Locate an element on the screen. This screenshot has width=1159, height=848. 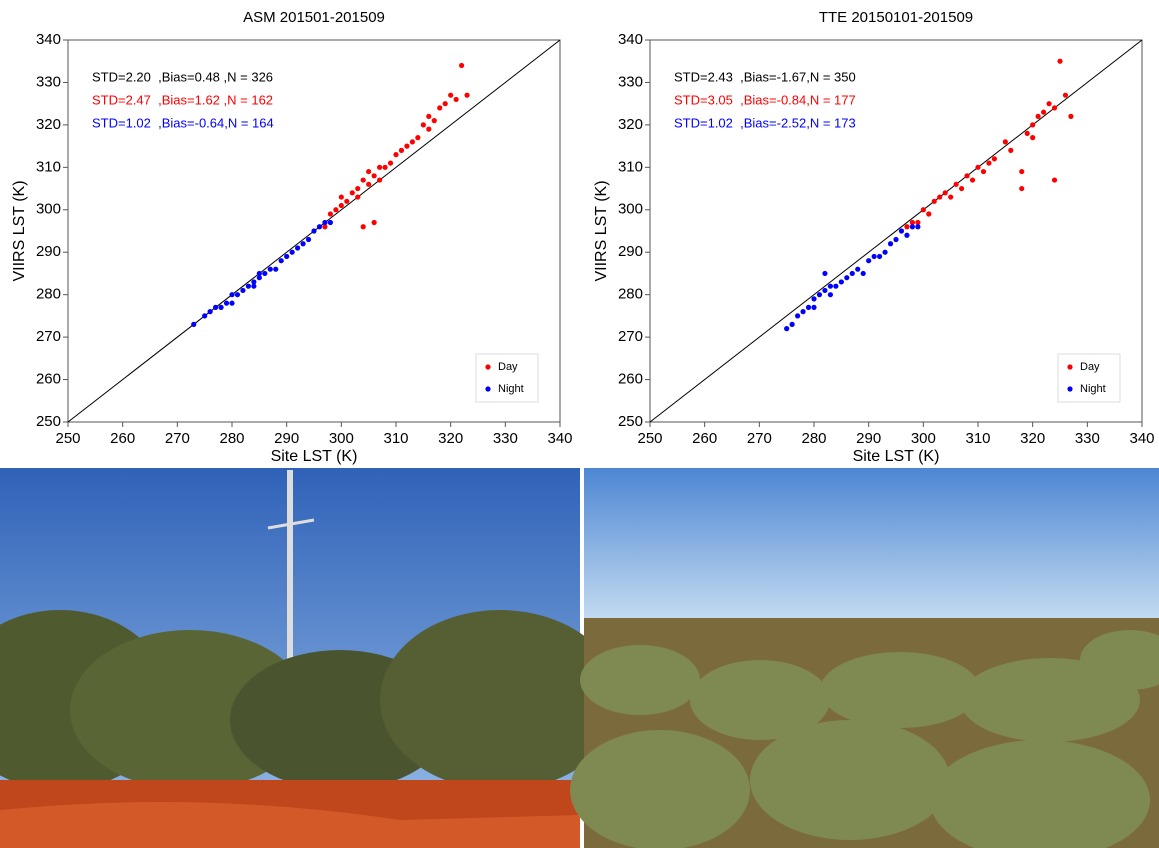
y-tick-label: 340 is located at coordinates (630, 39).